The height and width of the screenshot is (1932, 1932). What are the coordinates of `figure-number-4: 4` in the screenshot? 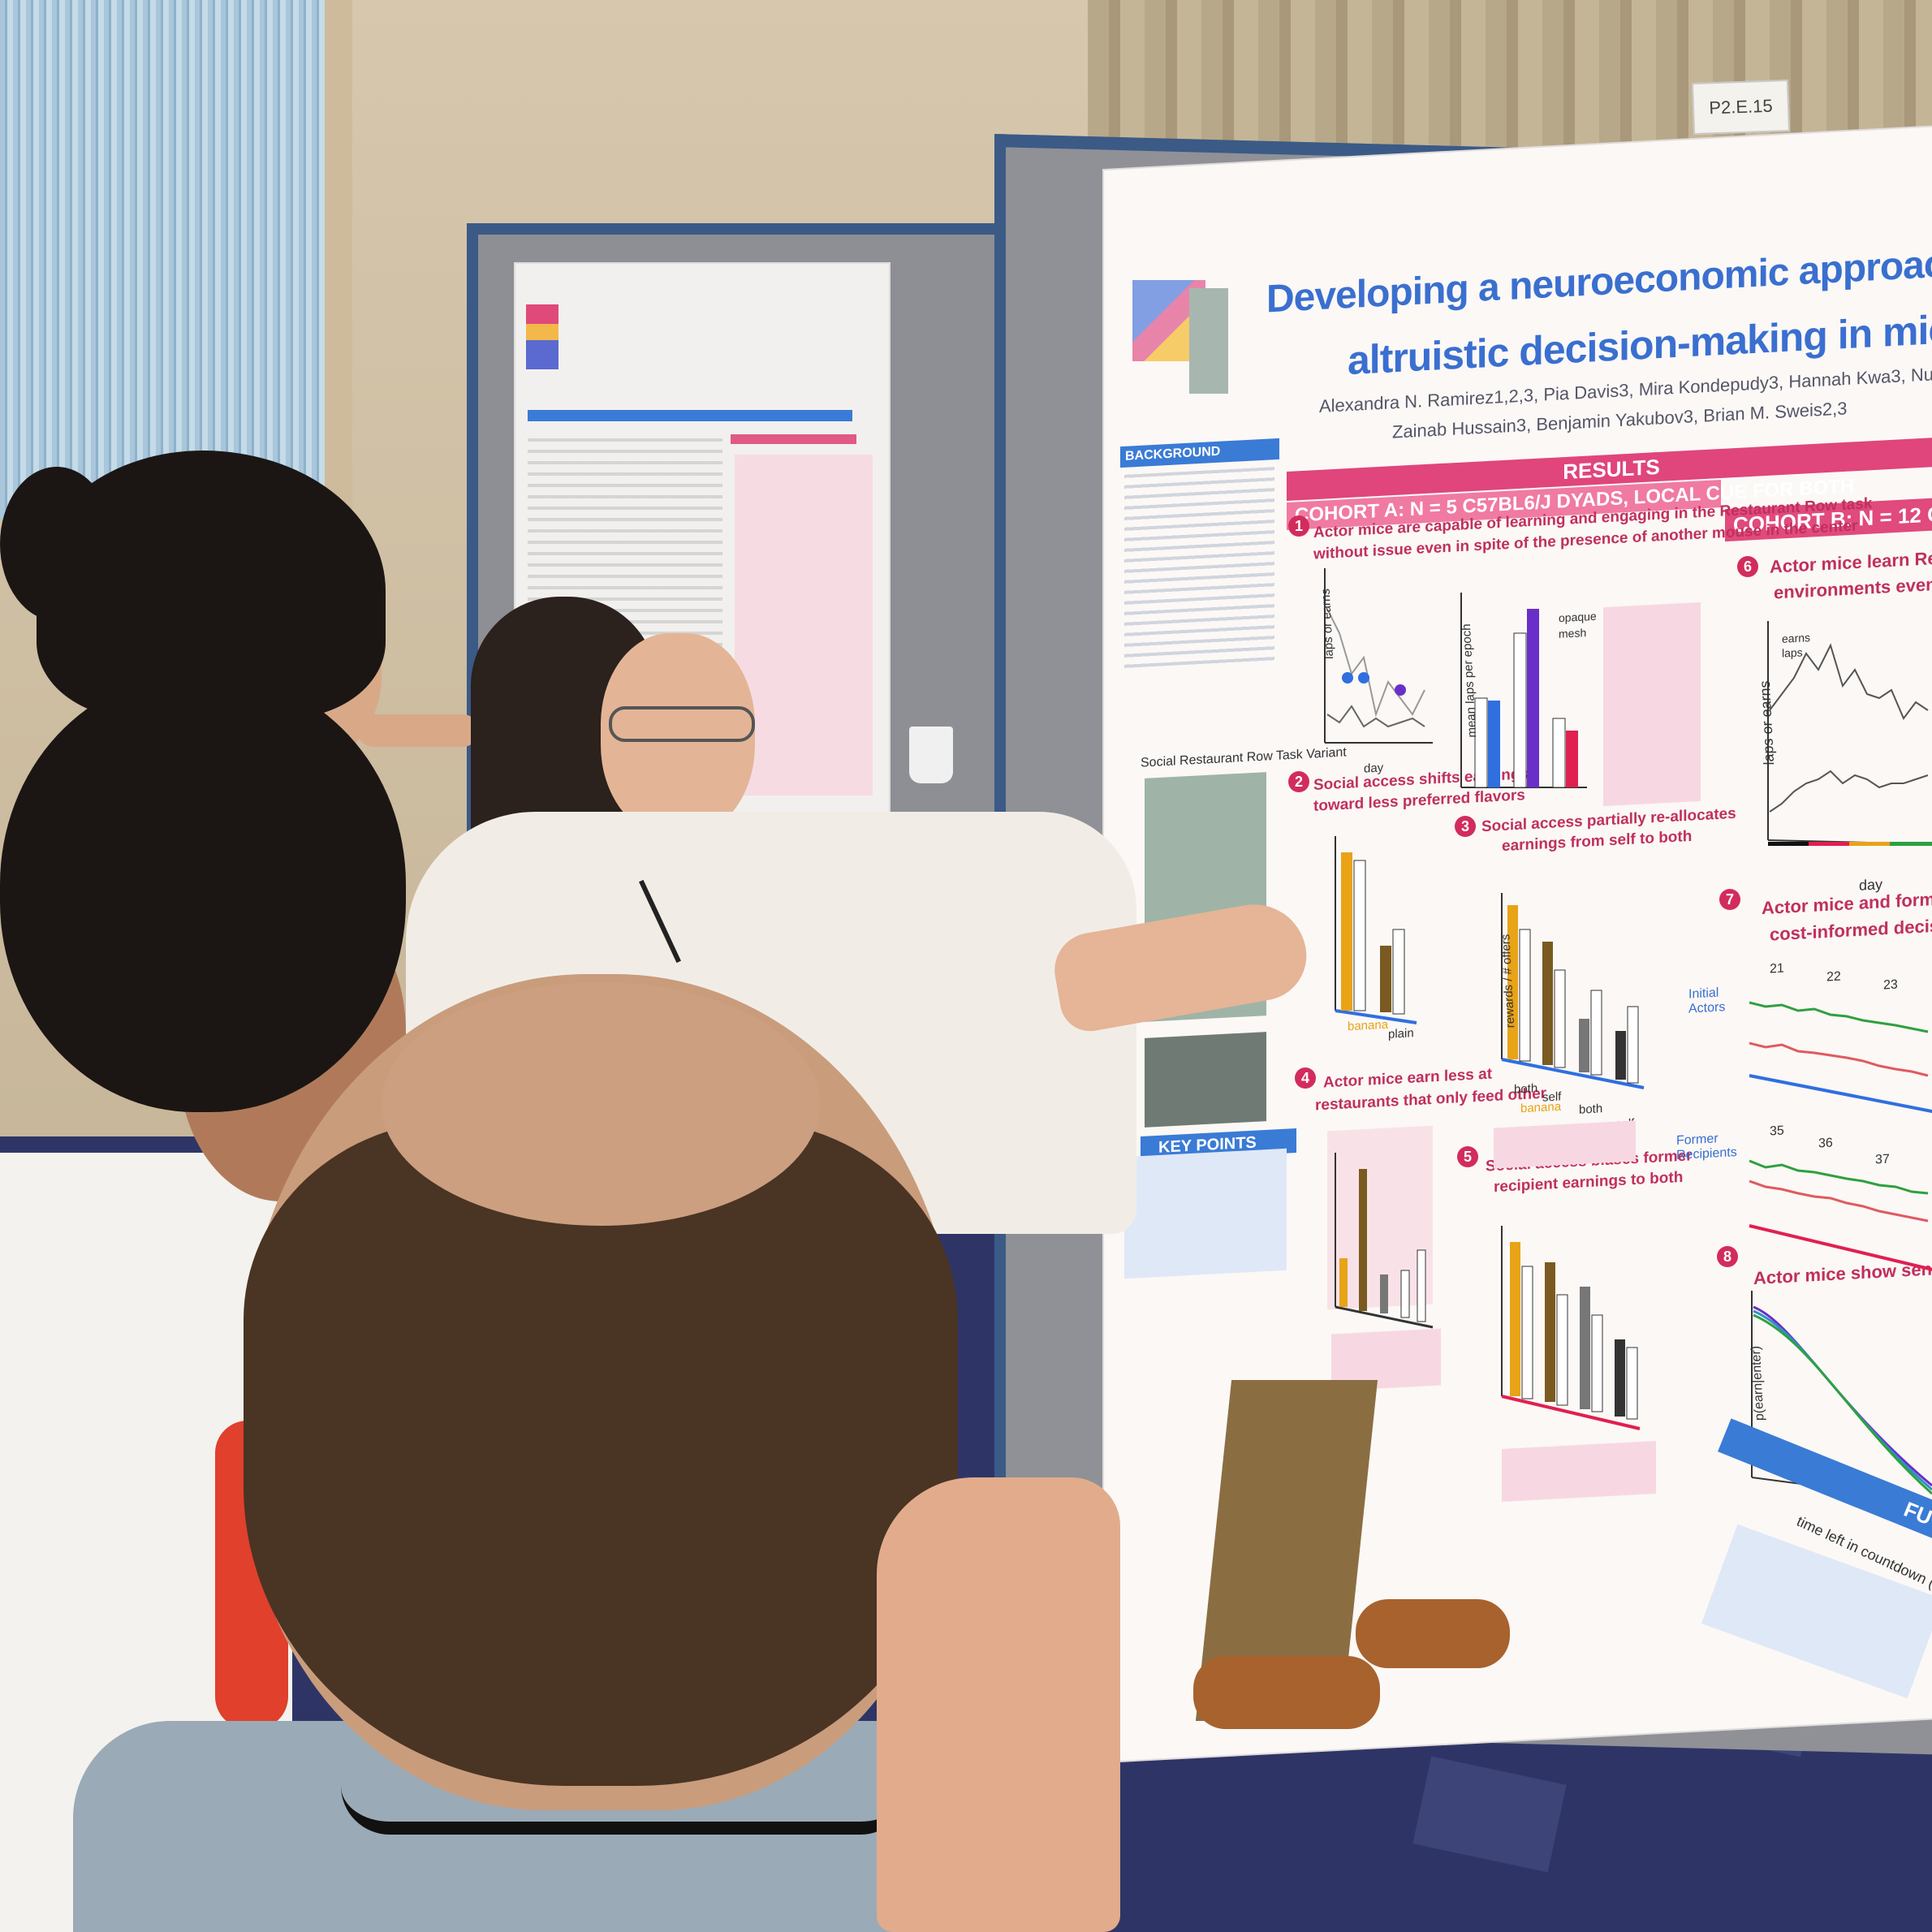 It's located at (1305, 1078).